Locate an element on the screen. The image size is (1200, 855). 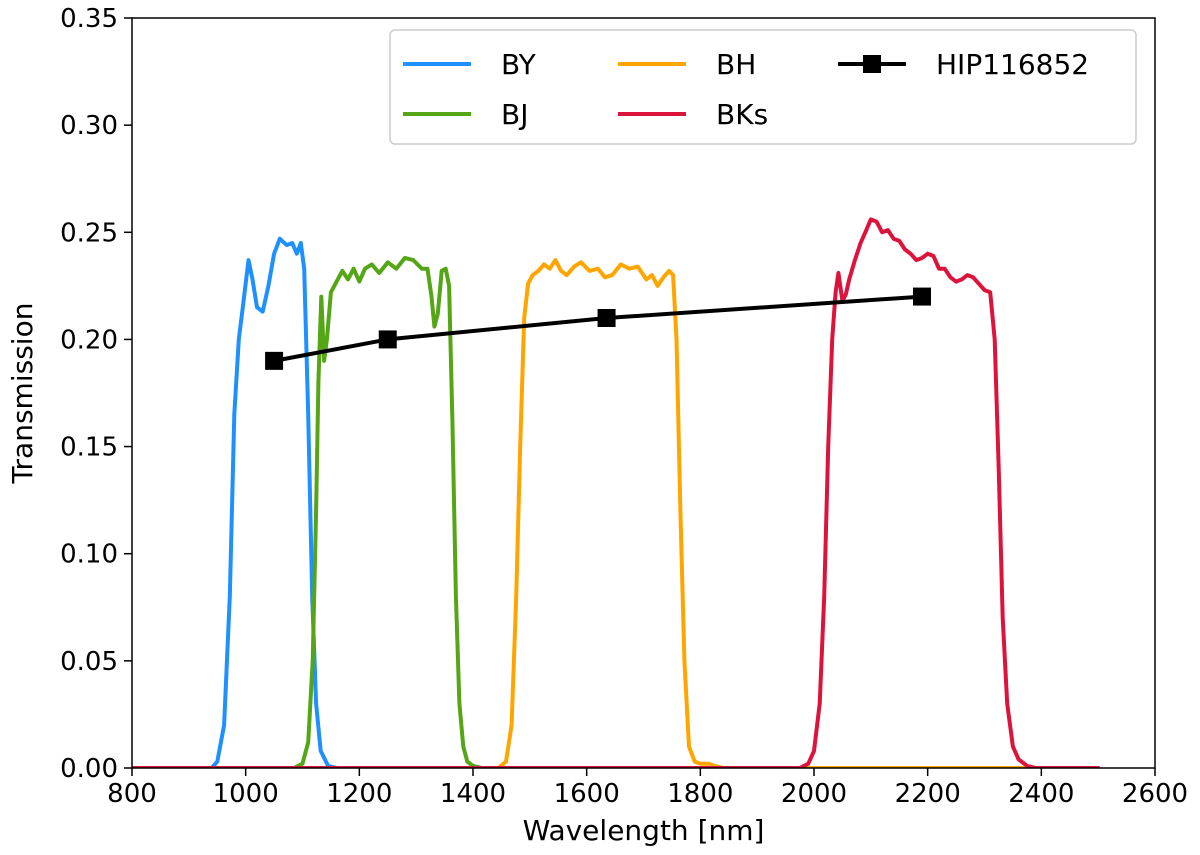
y-tick-label: 0.10 is located at coordinates (89, 555).